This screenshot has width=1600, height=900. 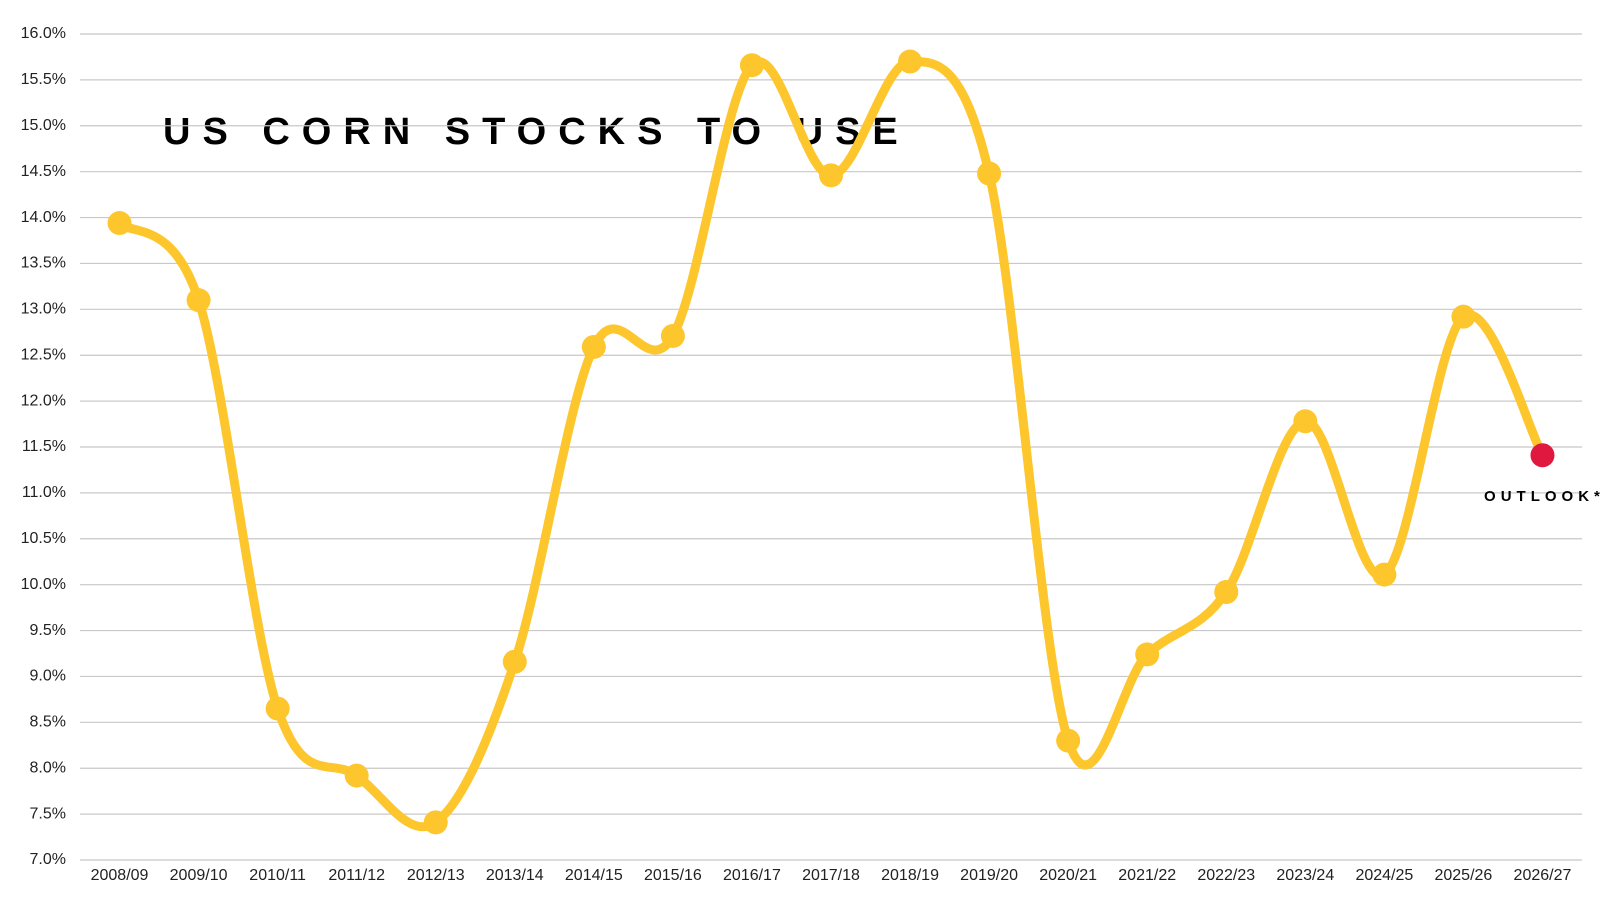 I want to click on y-tick-label: 8.5%, so click(x=48, y=722).